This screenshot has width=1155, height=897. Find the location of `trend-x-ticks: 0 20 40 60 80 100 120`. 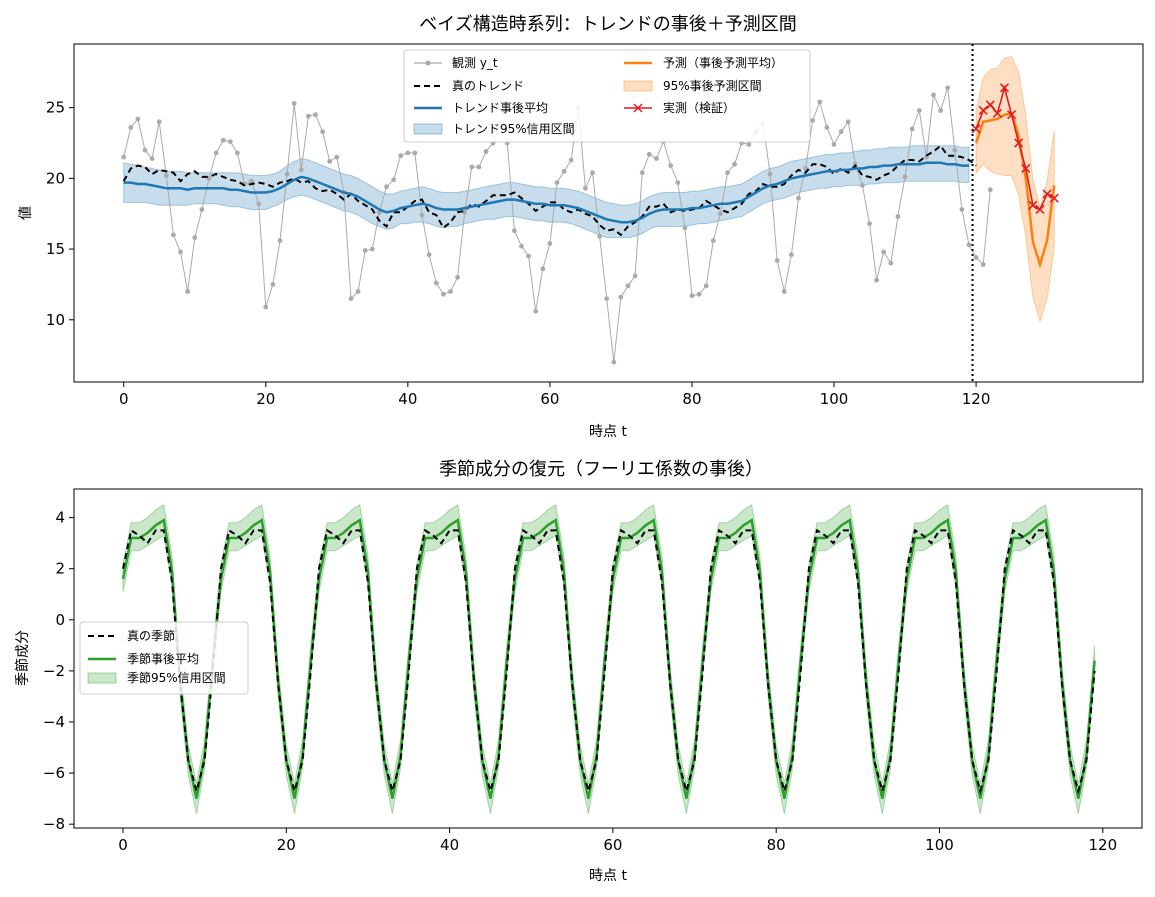

trend-x-ticks: 0 20 40 60 80 100 120 is located at coordinates (554, 395).